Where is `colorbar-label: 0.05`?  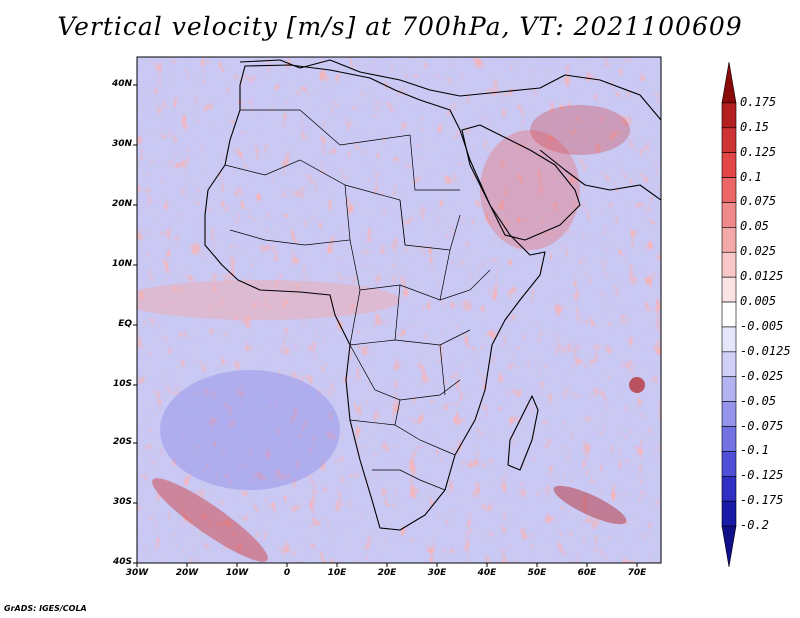 colorbar-label: 0.05 is located at coordinates (754, 226).